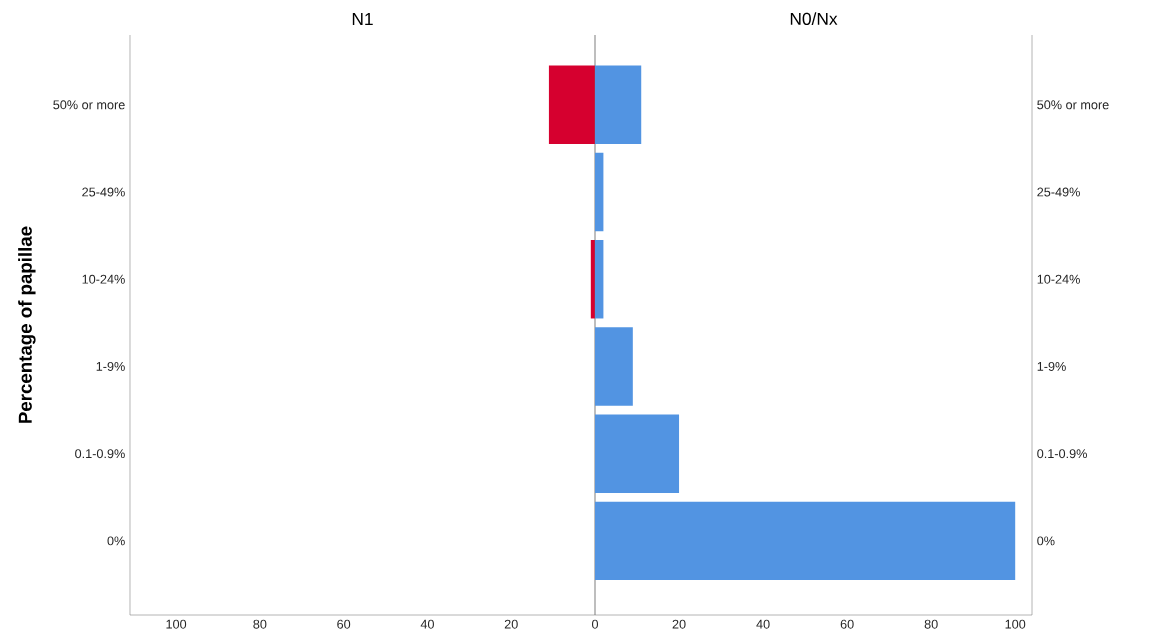 The height and width of the screenshot is (640, 1149). I want to click on y-axis-title: Percentage of papillae, so click(27, 324).